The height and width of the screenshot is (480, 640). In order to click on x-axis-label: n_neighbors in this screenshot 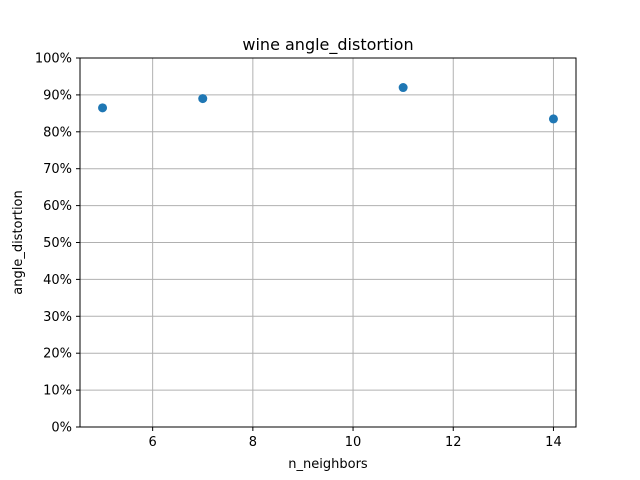, I will do `click(328, 464)`.